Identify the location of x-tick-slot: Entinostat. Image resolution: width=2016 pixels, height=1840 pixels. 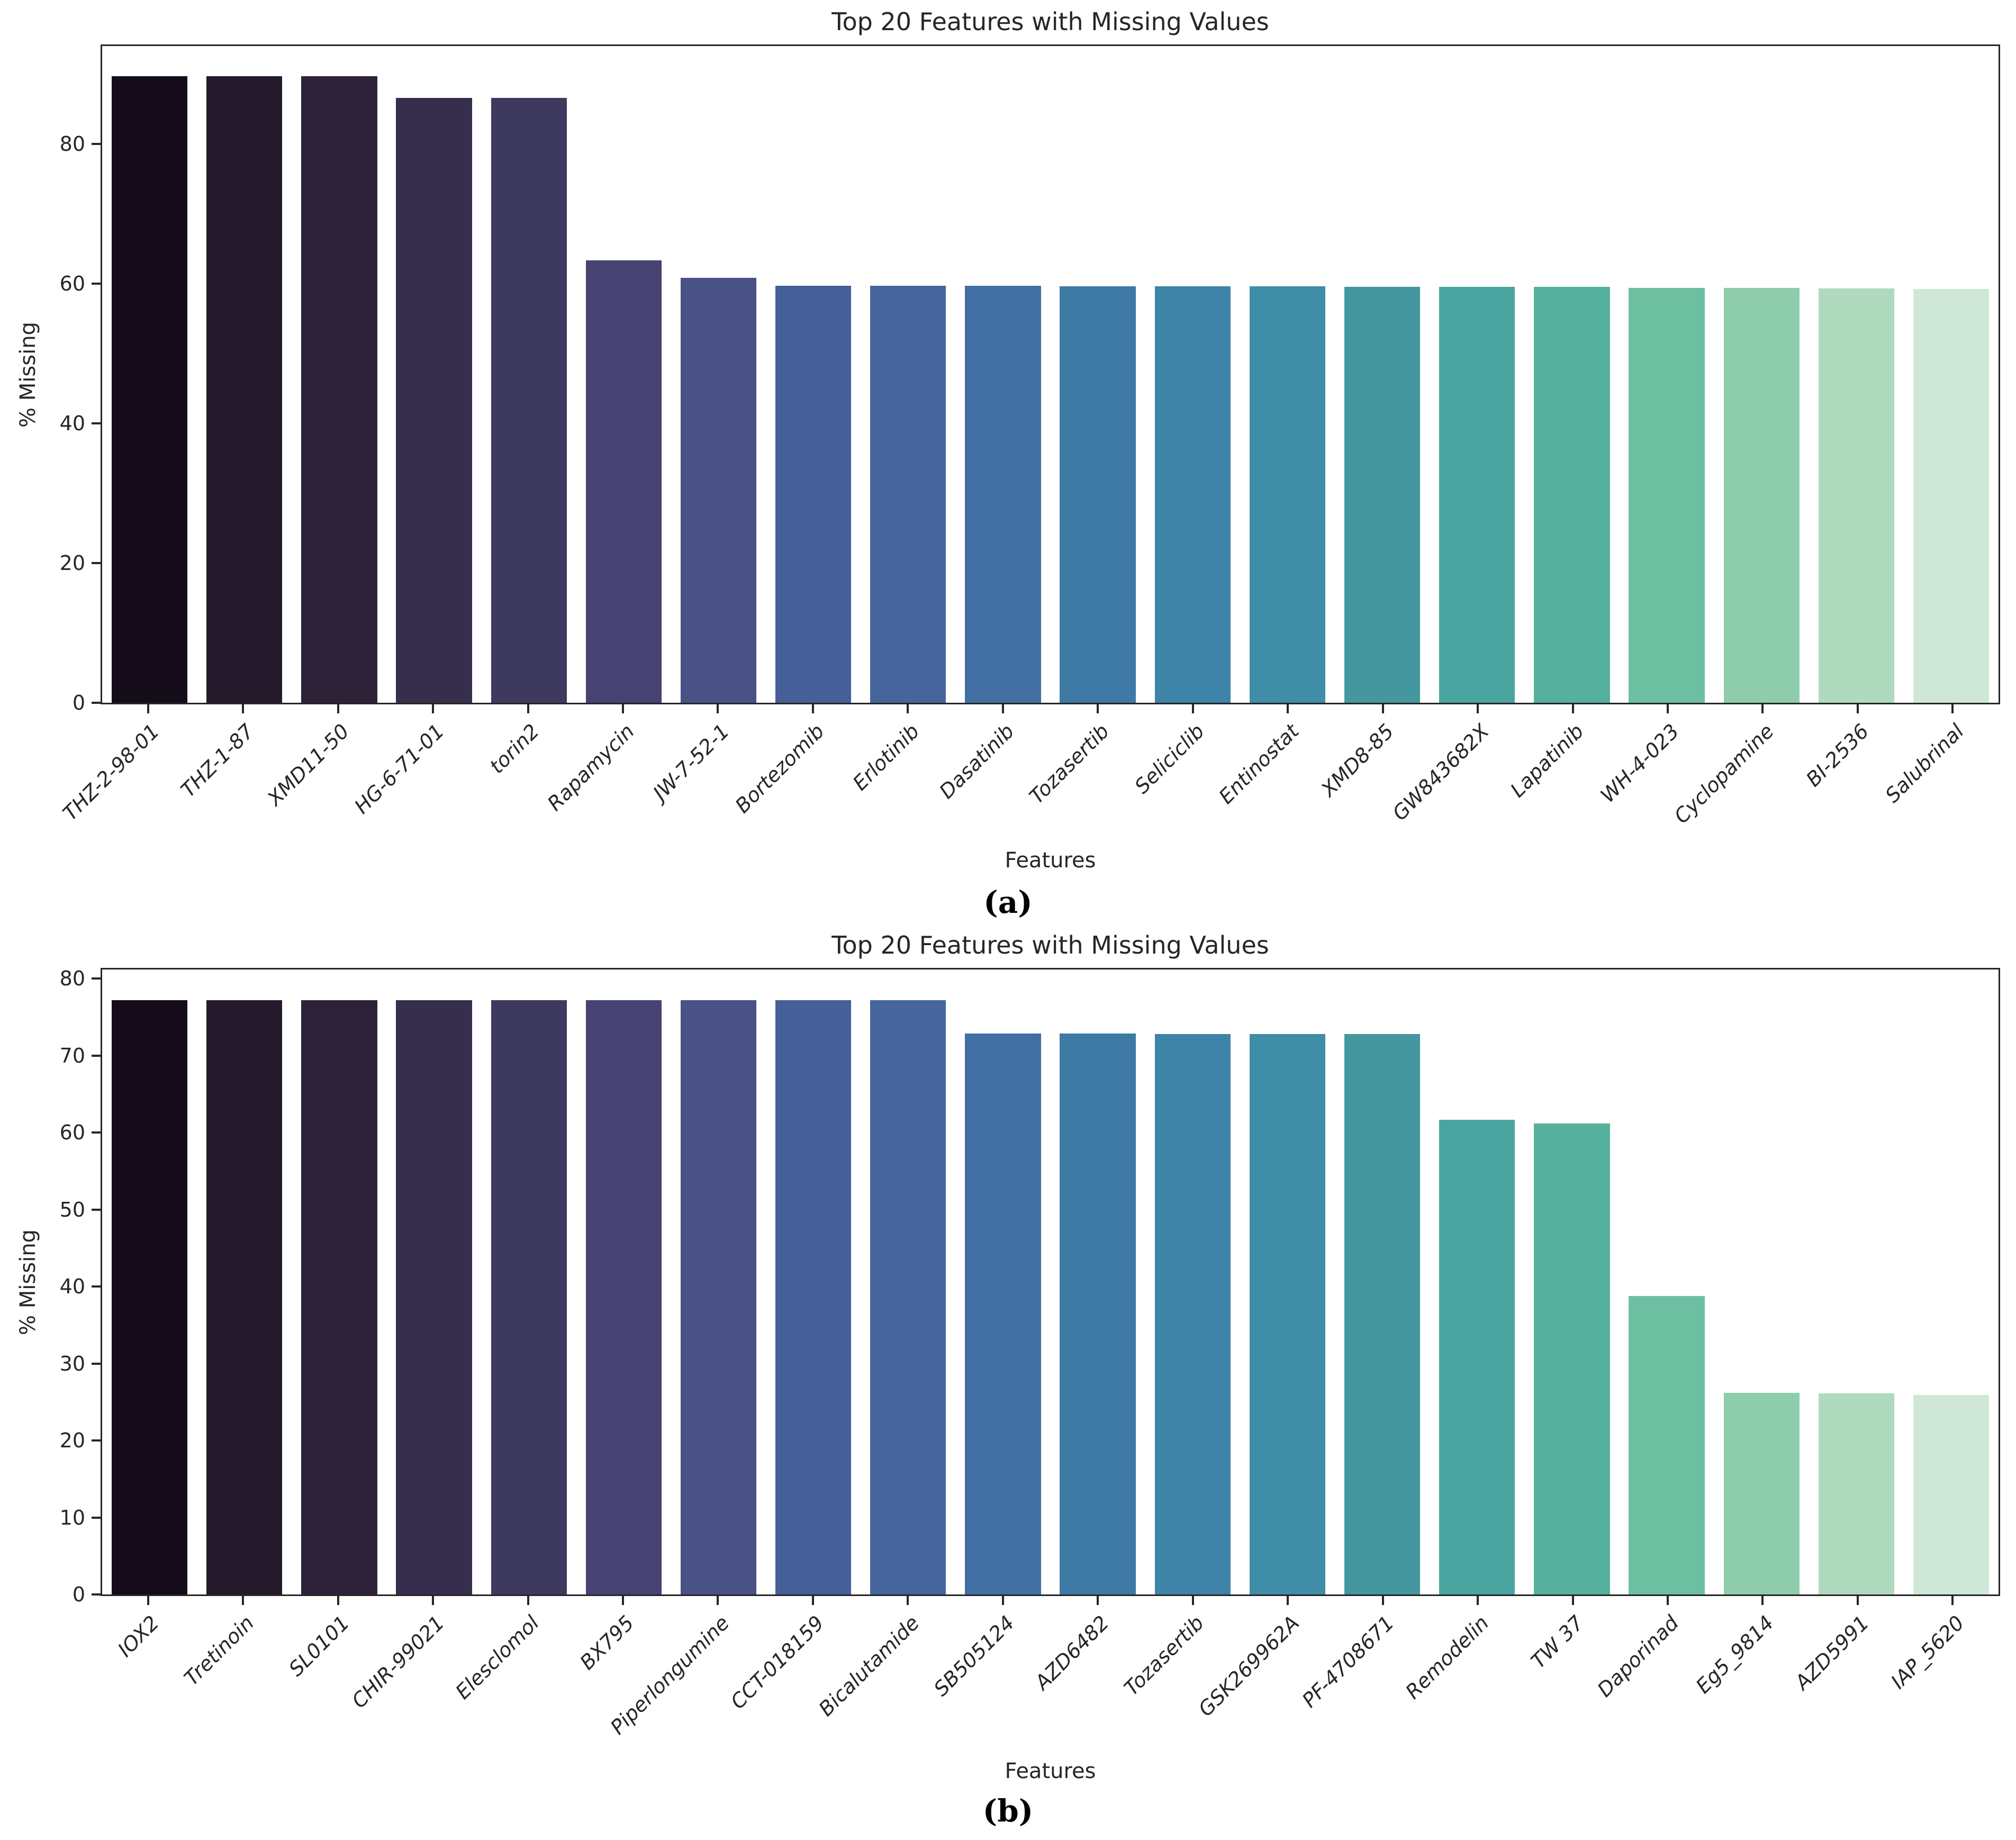
(1275, 775).